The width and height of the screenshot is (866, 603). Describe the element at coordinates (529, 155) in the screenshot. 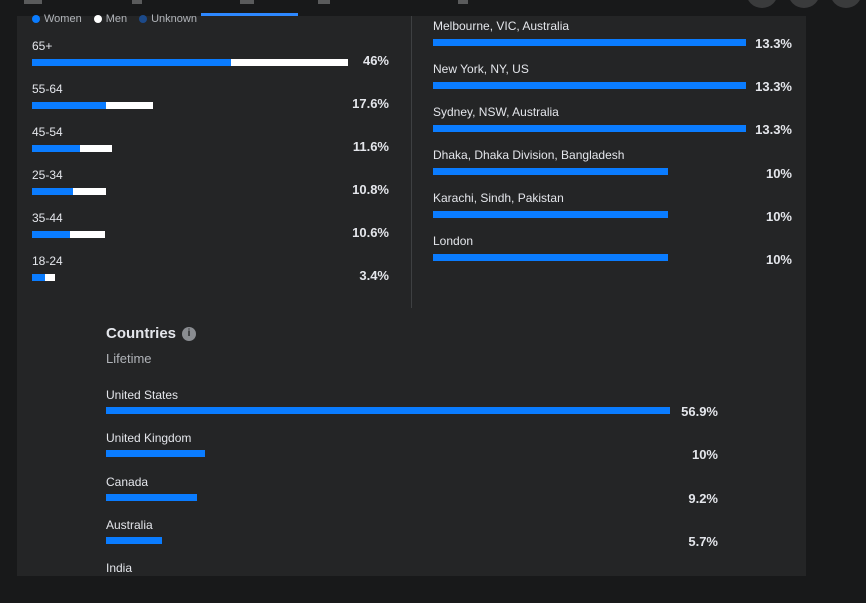

I see `city-label: Dhaka, Dhaka Division, Bangladesh` at that location.